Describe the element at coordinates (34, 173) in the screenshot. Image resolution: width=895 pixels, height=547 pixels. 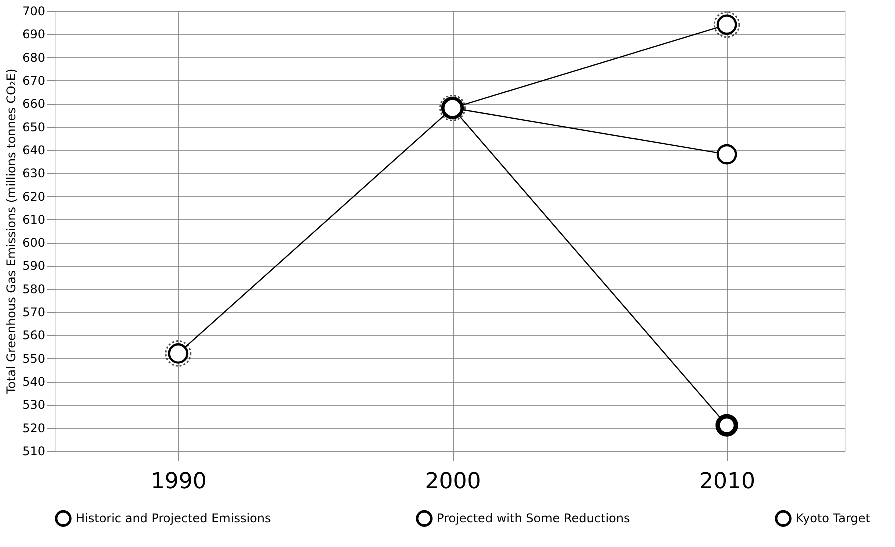
I see `y-tick-label: 630` at that location.